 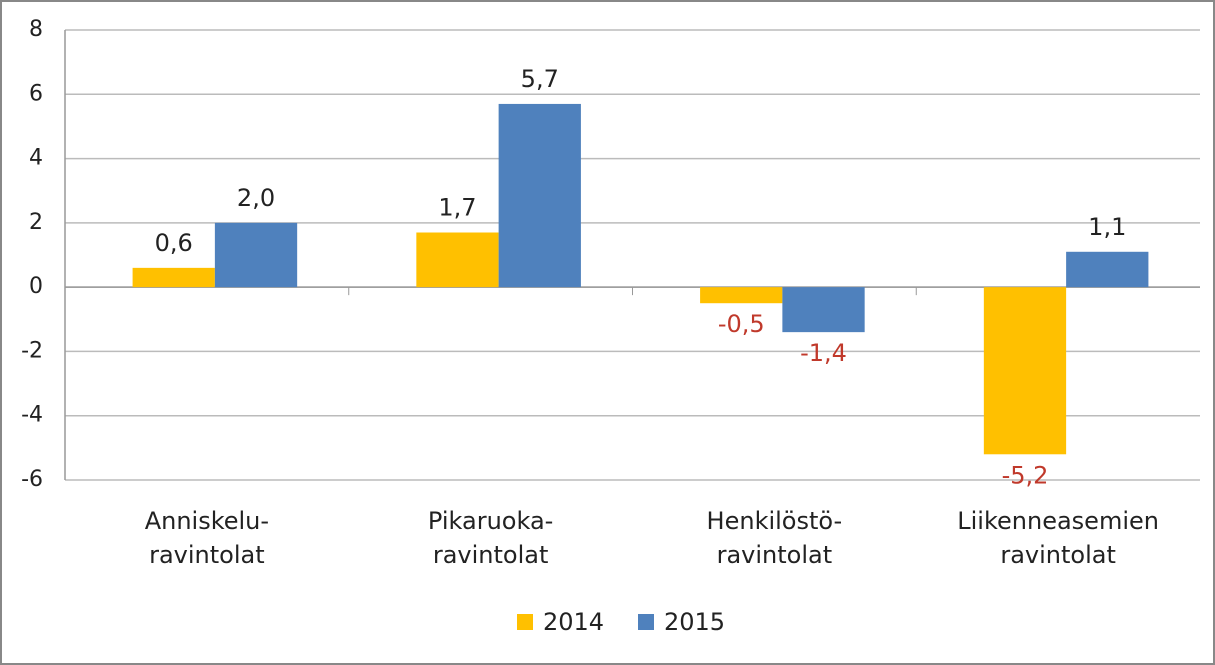 What do you see at coordinates (207, 521) in the screenshot?
I see `x-tick-label: Anniskelu-` at bounding box center [207, 521].